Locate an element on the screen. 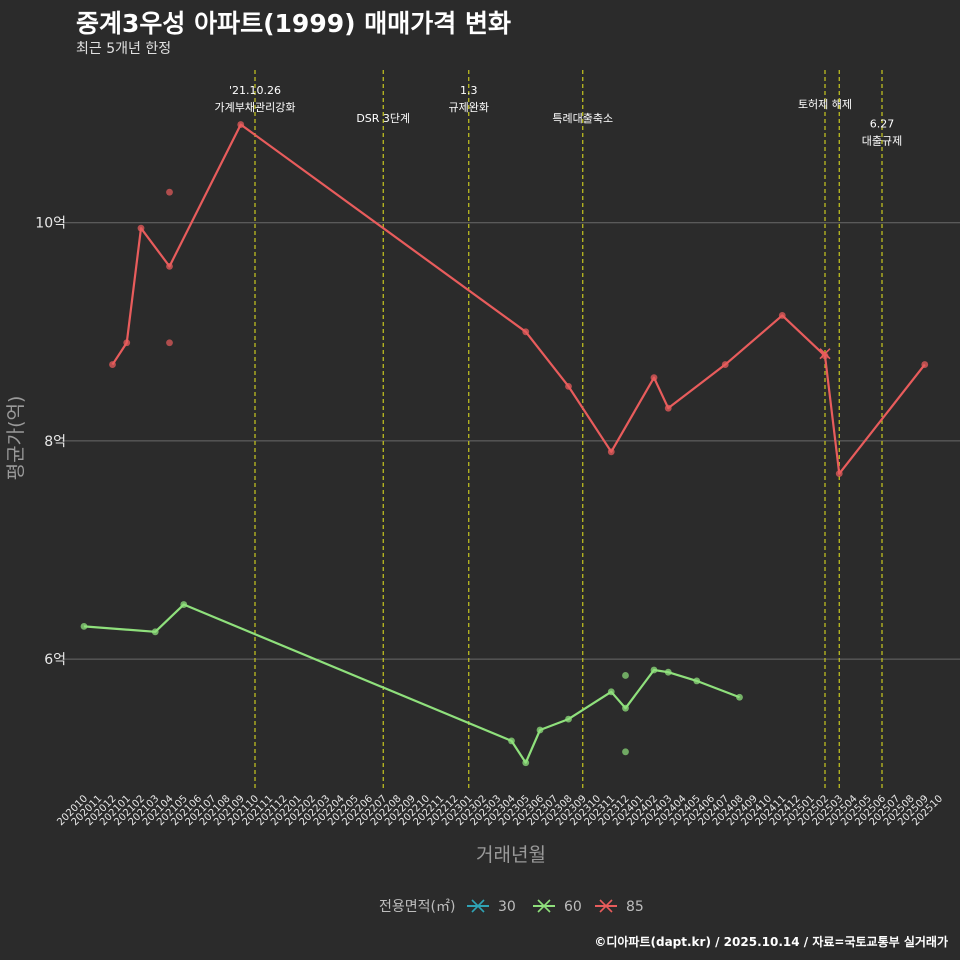 The height and width of the screenshot is (960, 960). event-label-3-0: 특례대출축소 is located at coordinates (582, 118).